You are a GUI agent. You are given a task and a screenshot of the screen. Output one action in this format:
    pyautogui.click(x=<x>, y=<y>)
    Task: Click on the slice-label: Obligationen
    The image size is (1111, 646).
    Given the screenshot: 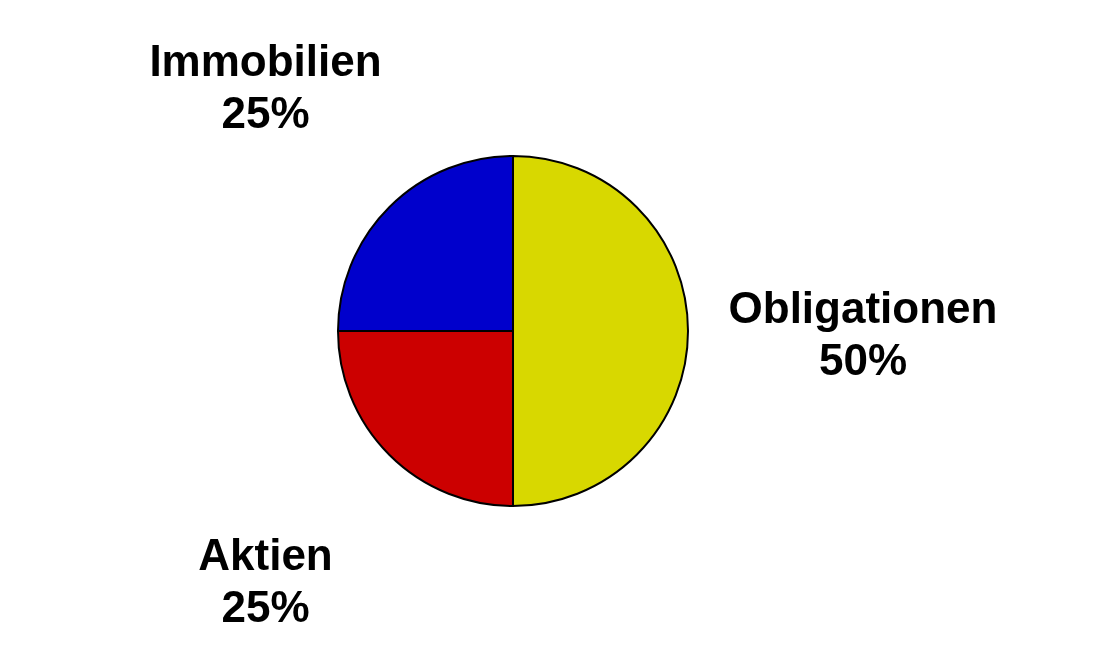 What is the action you would take?
    pyautogui.click(x=863, y=307)
    